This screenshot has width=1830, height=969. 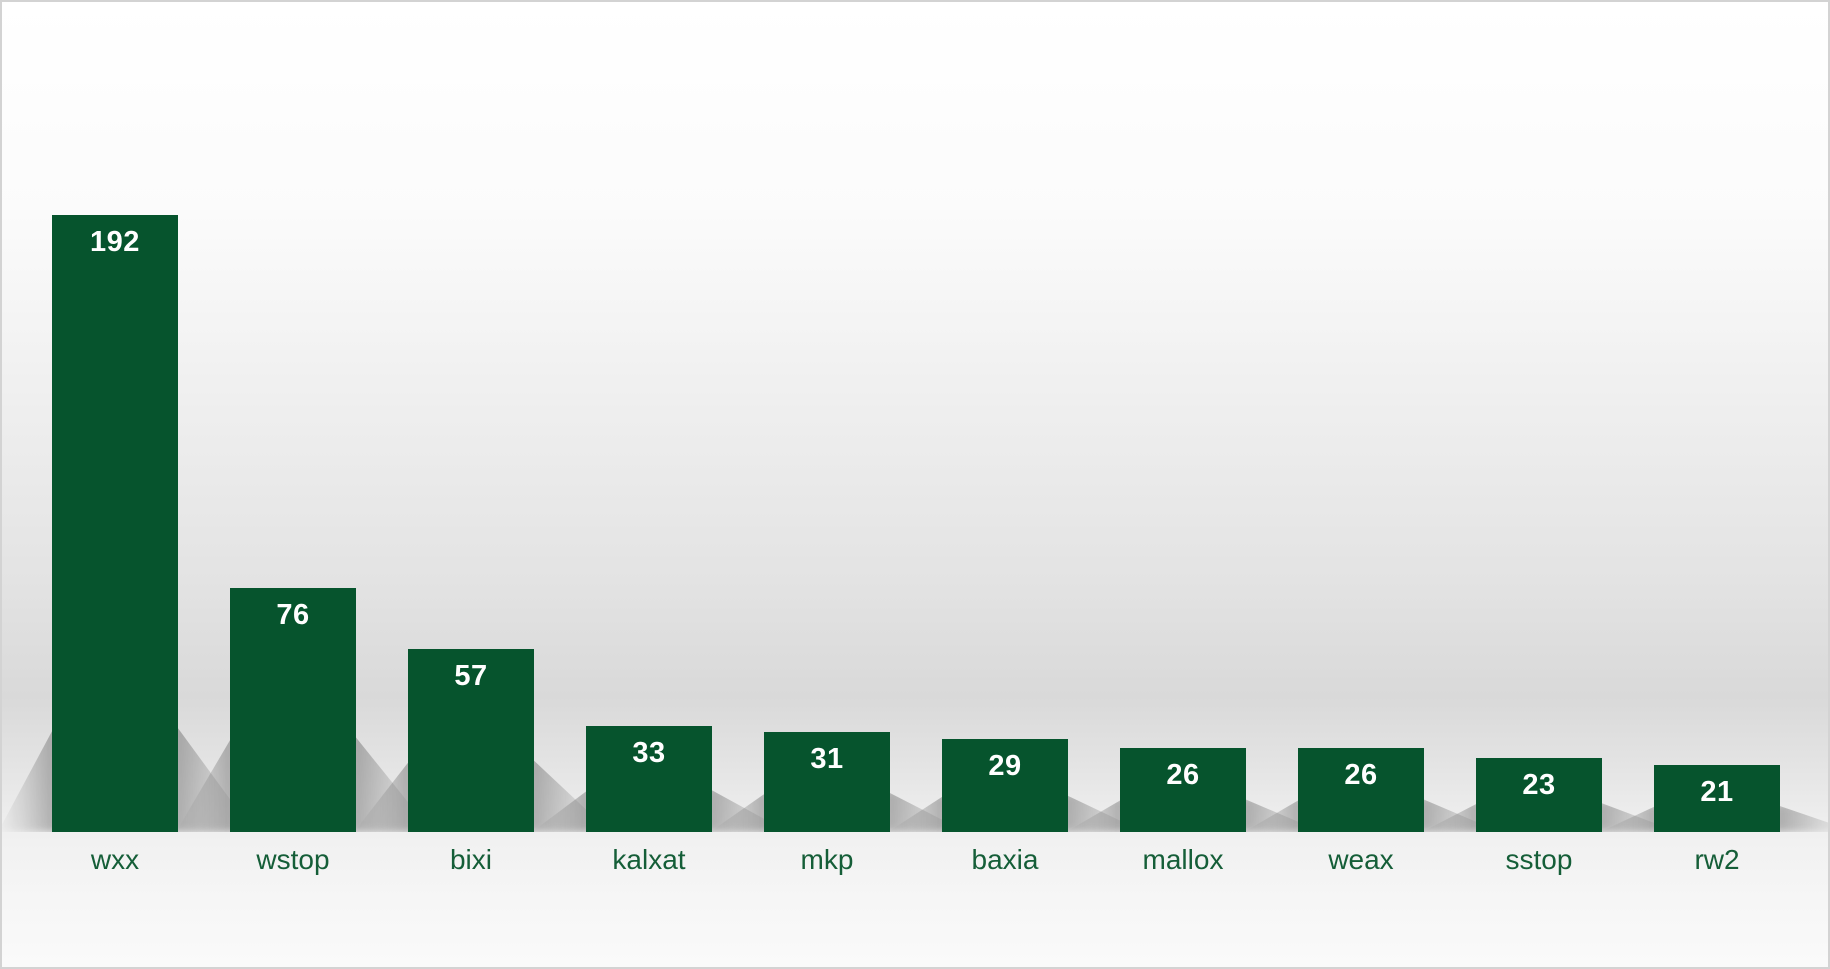 I want to click on bar-value-label: 57, so click(x=471, y=676).